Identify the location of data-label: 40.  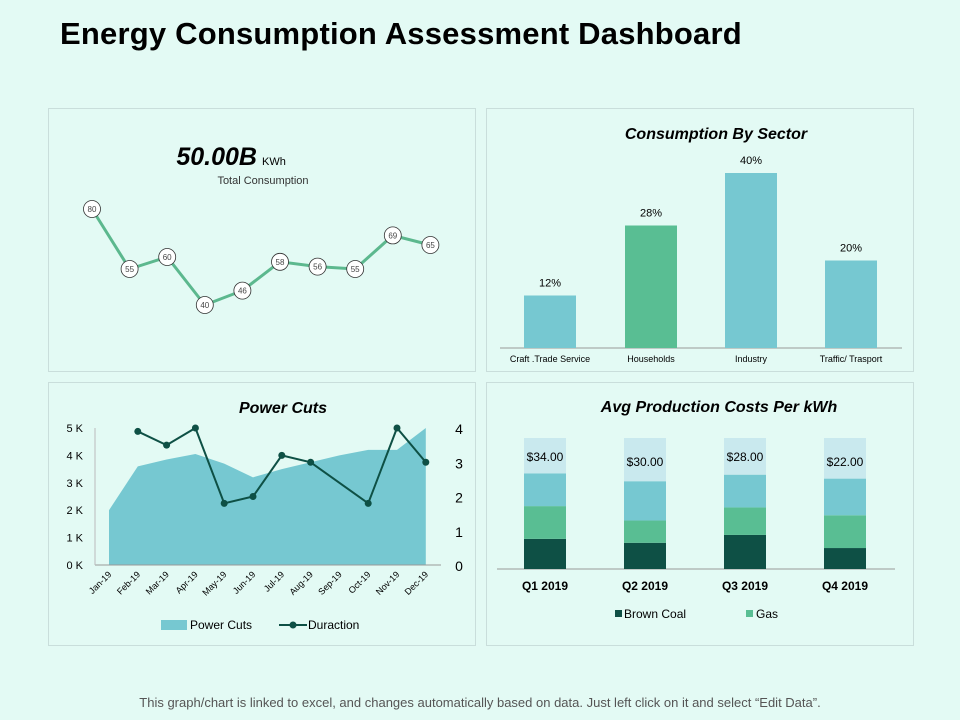
(204, 305).